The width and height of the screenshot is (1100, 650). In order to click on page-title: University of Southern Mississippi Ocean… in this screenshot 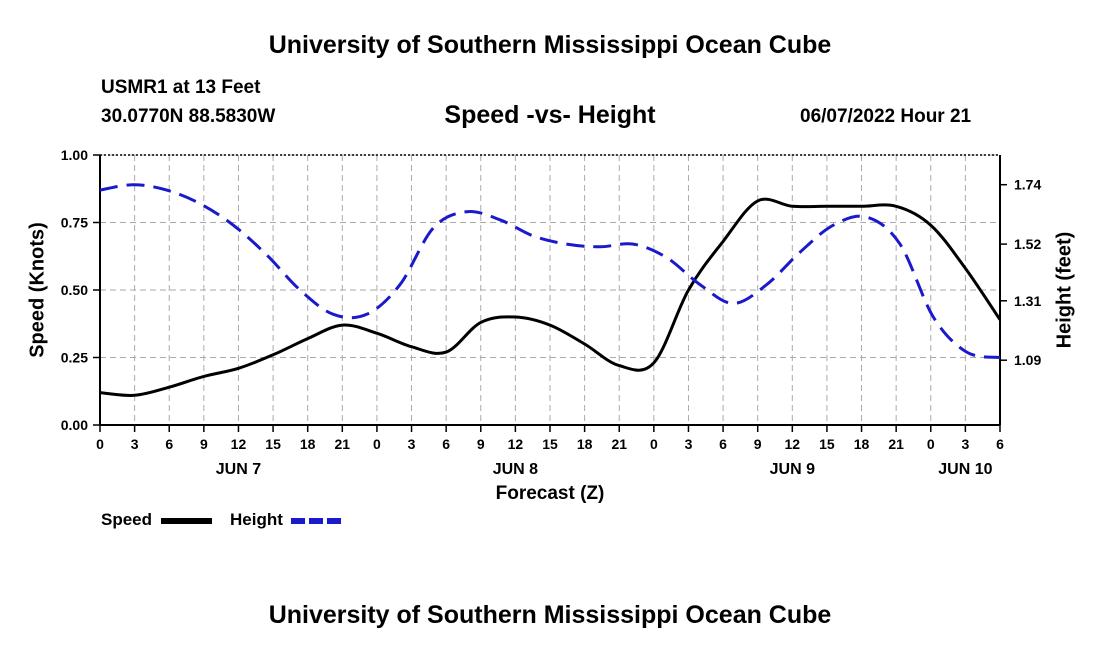, I will do `click(550, 45)`.